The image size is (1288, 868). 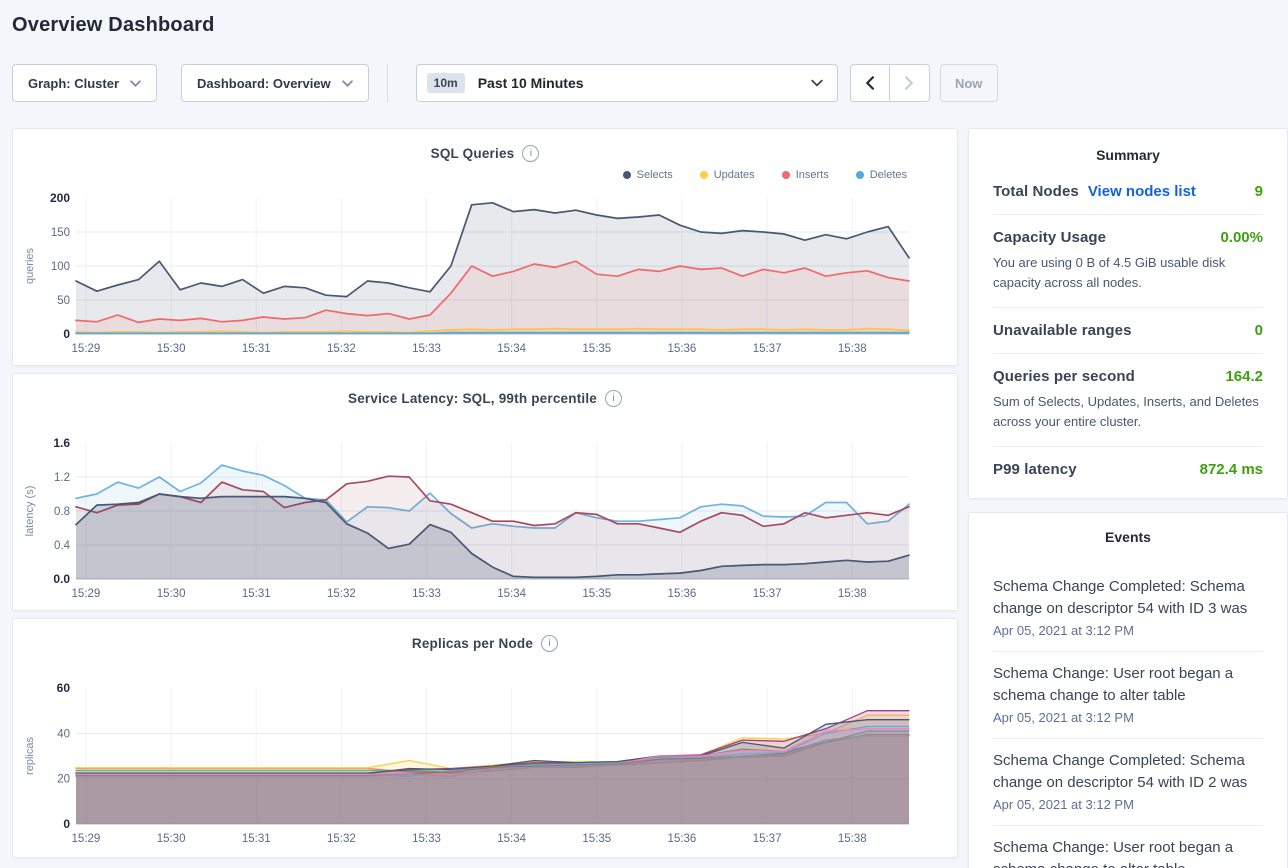 What do you see at coordinates (1128, 237) in the screenshot?
I see `summary-row-capacity-usage: Capacity Usage 0.00%` at bounding box center [1128, 237].